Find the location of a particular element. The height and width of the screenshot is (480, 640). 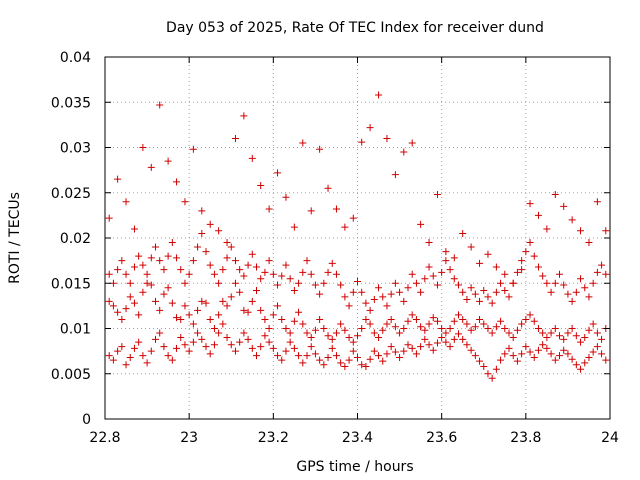

y-tick-label: 0.03 is located at coordinates (75, 149).